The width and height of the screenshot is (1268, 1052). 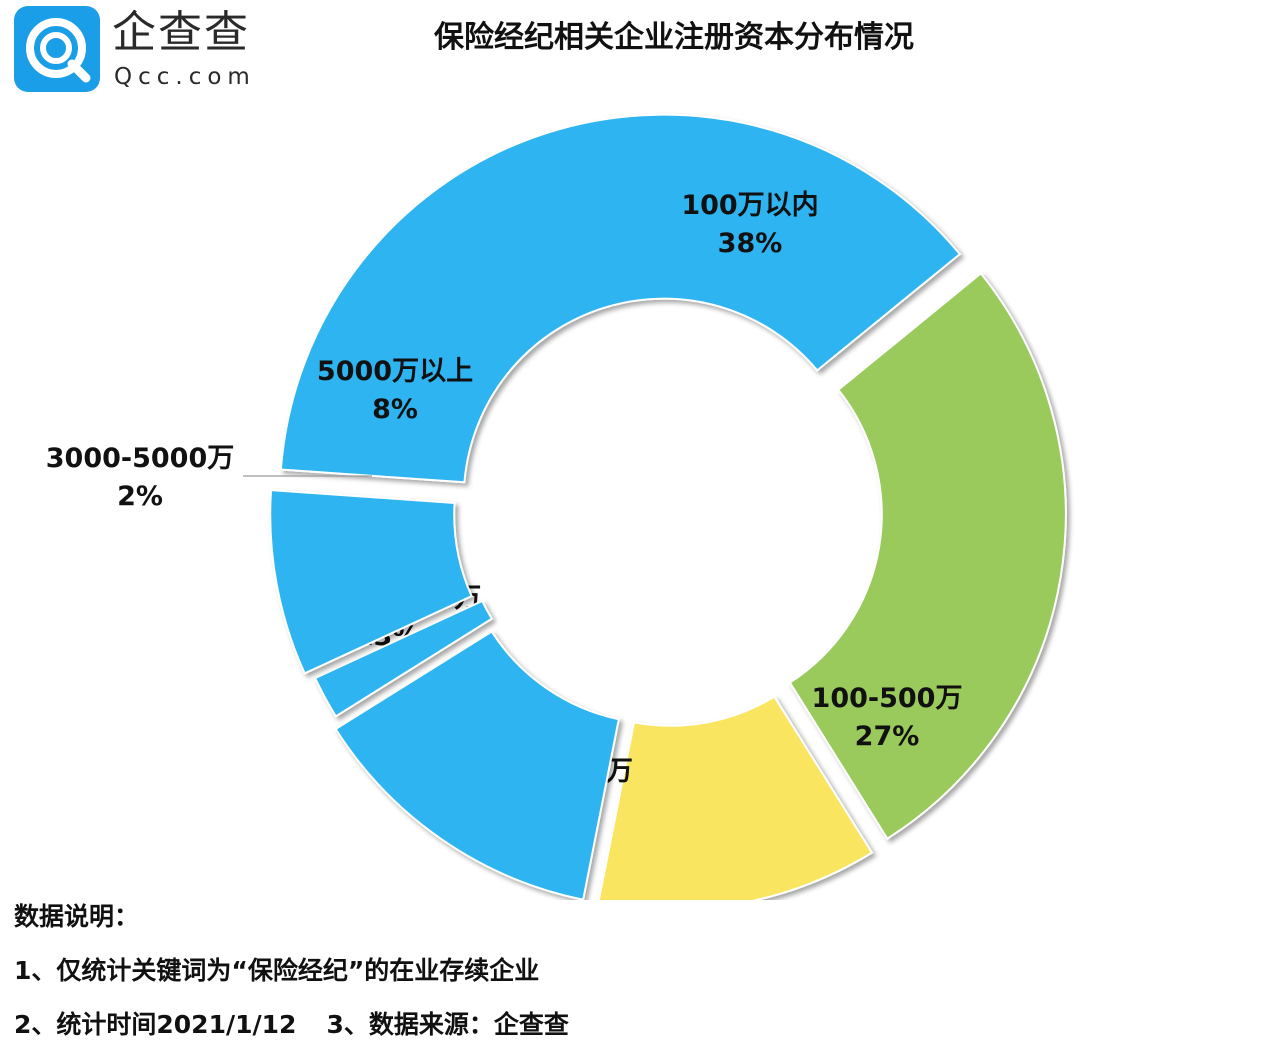 What do you see at coordinates (277, 970) in the screenshot?
I see `notes-line-1: 1、仅统计关键词为“保险经纪”的在业存续企业` at bounding box center [277, 970].